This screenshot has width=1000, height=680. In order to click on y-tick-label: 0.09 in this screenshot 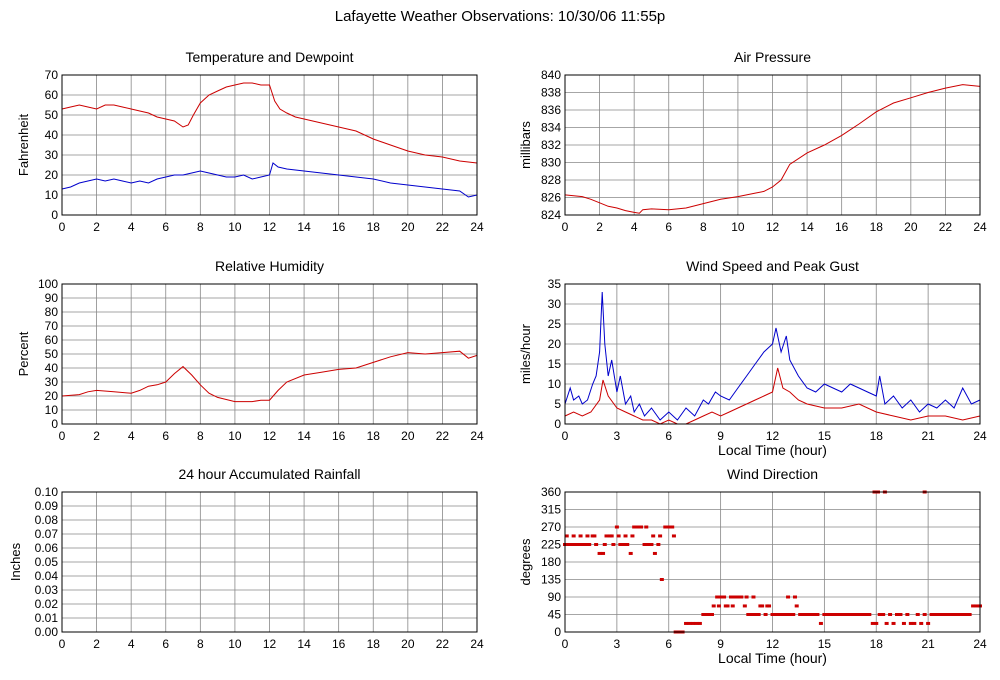, I will do `click(47, 506)`.